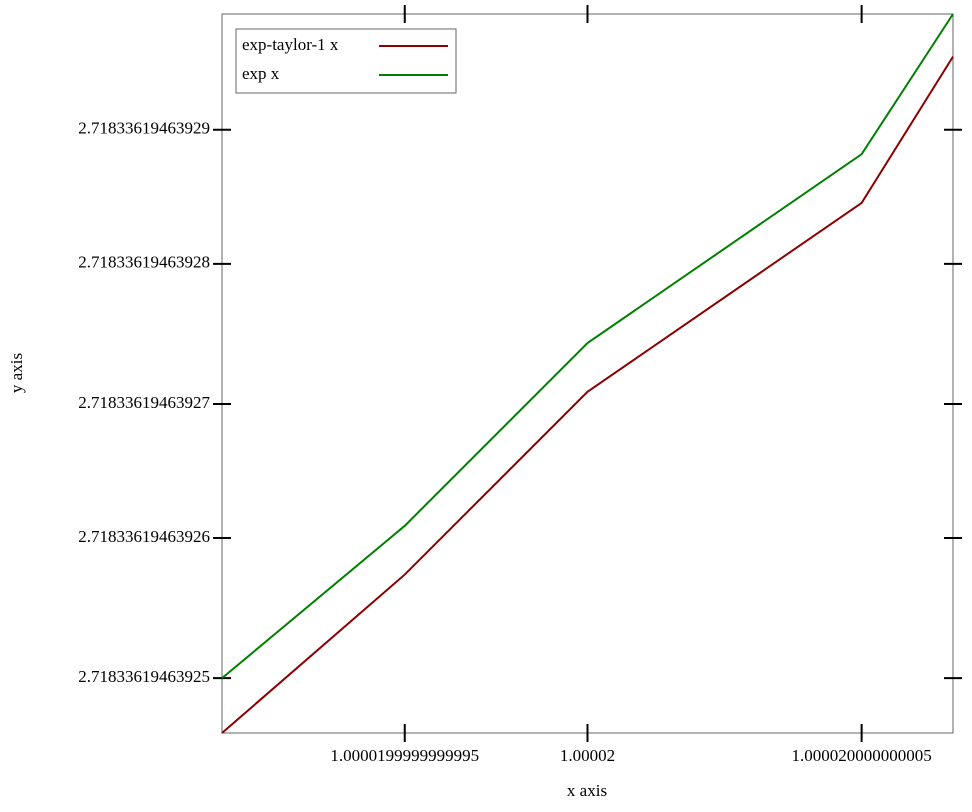 This screenshot has width=972, height=812. What do you see at coordinates (16, 373) in the screenshot?
I see `y-axis-label: y axis` at bounding box center [16, 373].